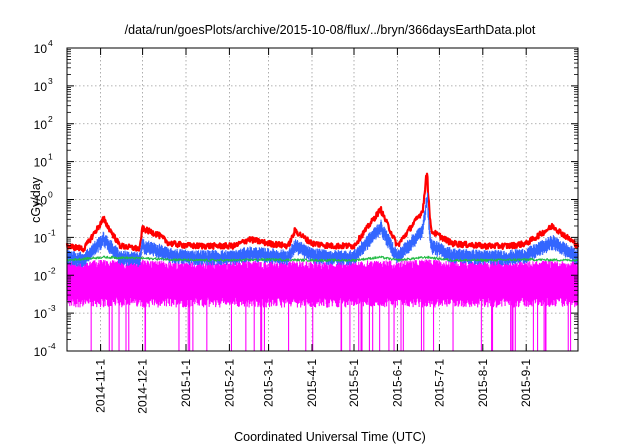  Describe the element at coordinates (397, 383) in the screenshot. I see `x-tick-label: 2015-6-1` at that location.